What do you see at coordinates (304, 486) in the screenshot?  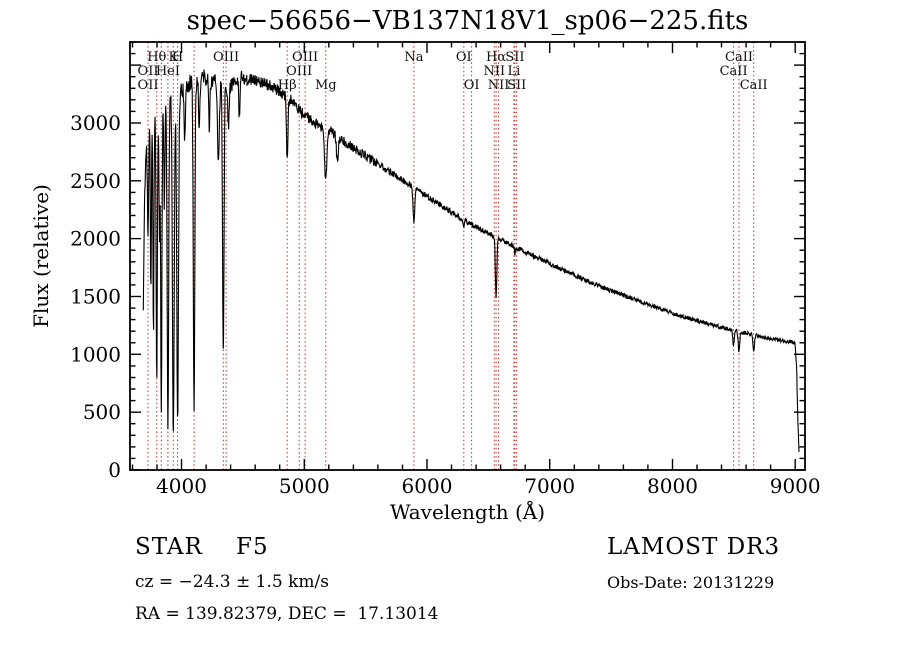 I see `x-tick-label: 5000` at bounding box center [304, 486].